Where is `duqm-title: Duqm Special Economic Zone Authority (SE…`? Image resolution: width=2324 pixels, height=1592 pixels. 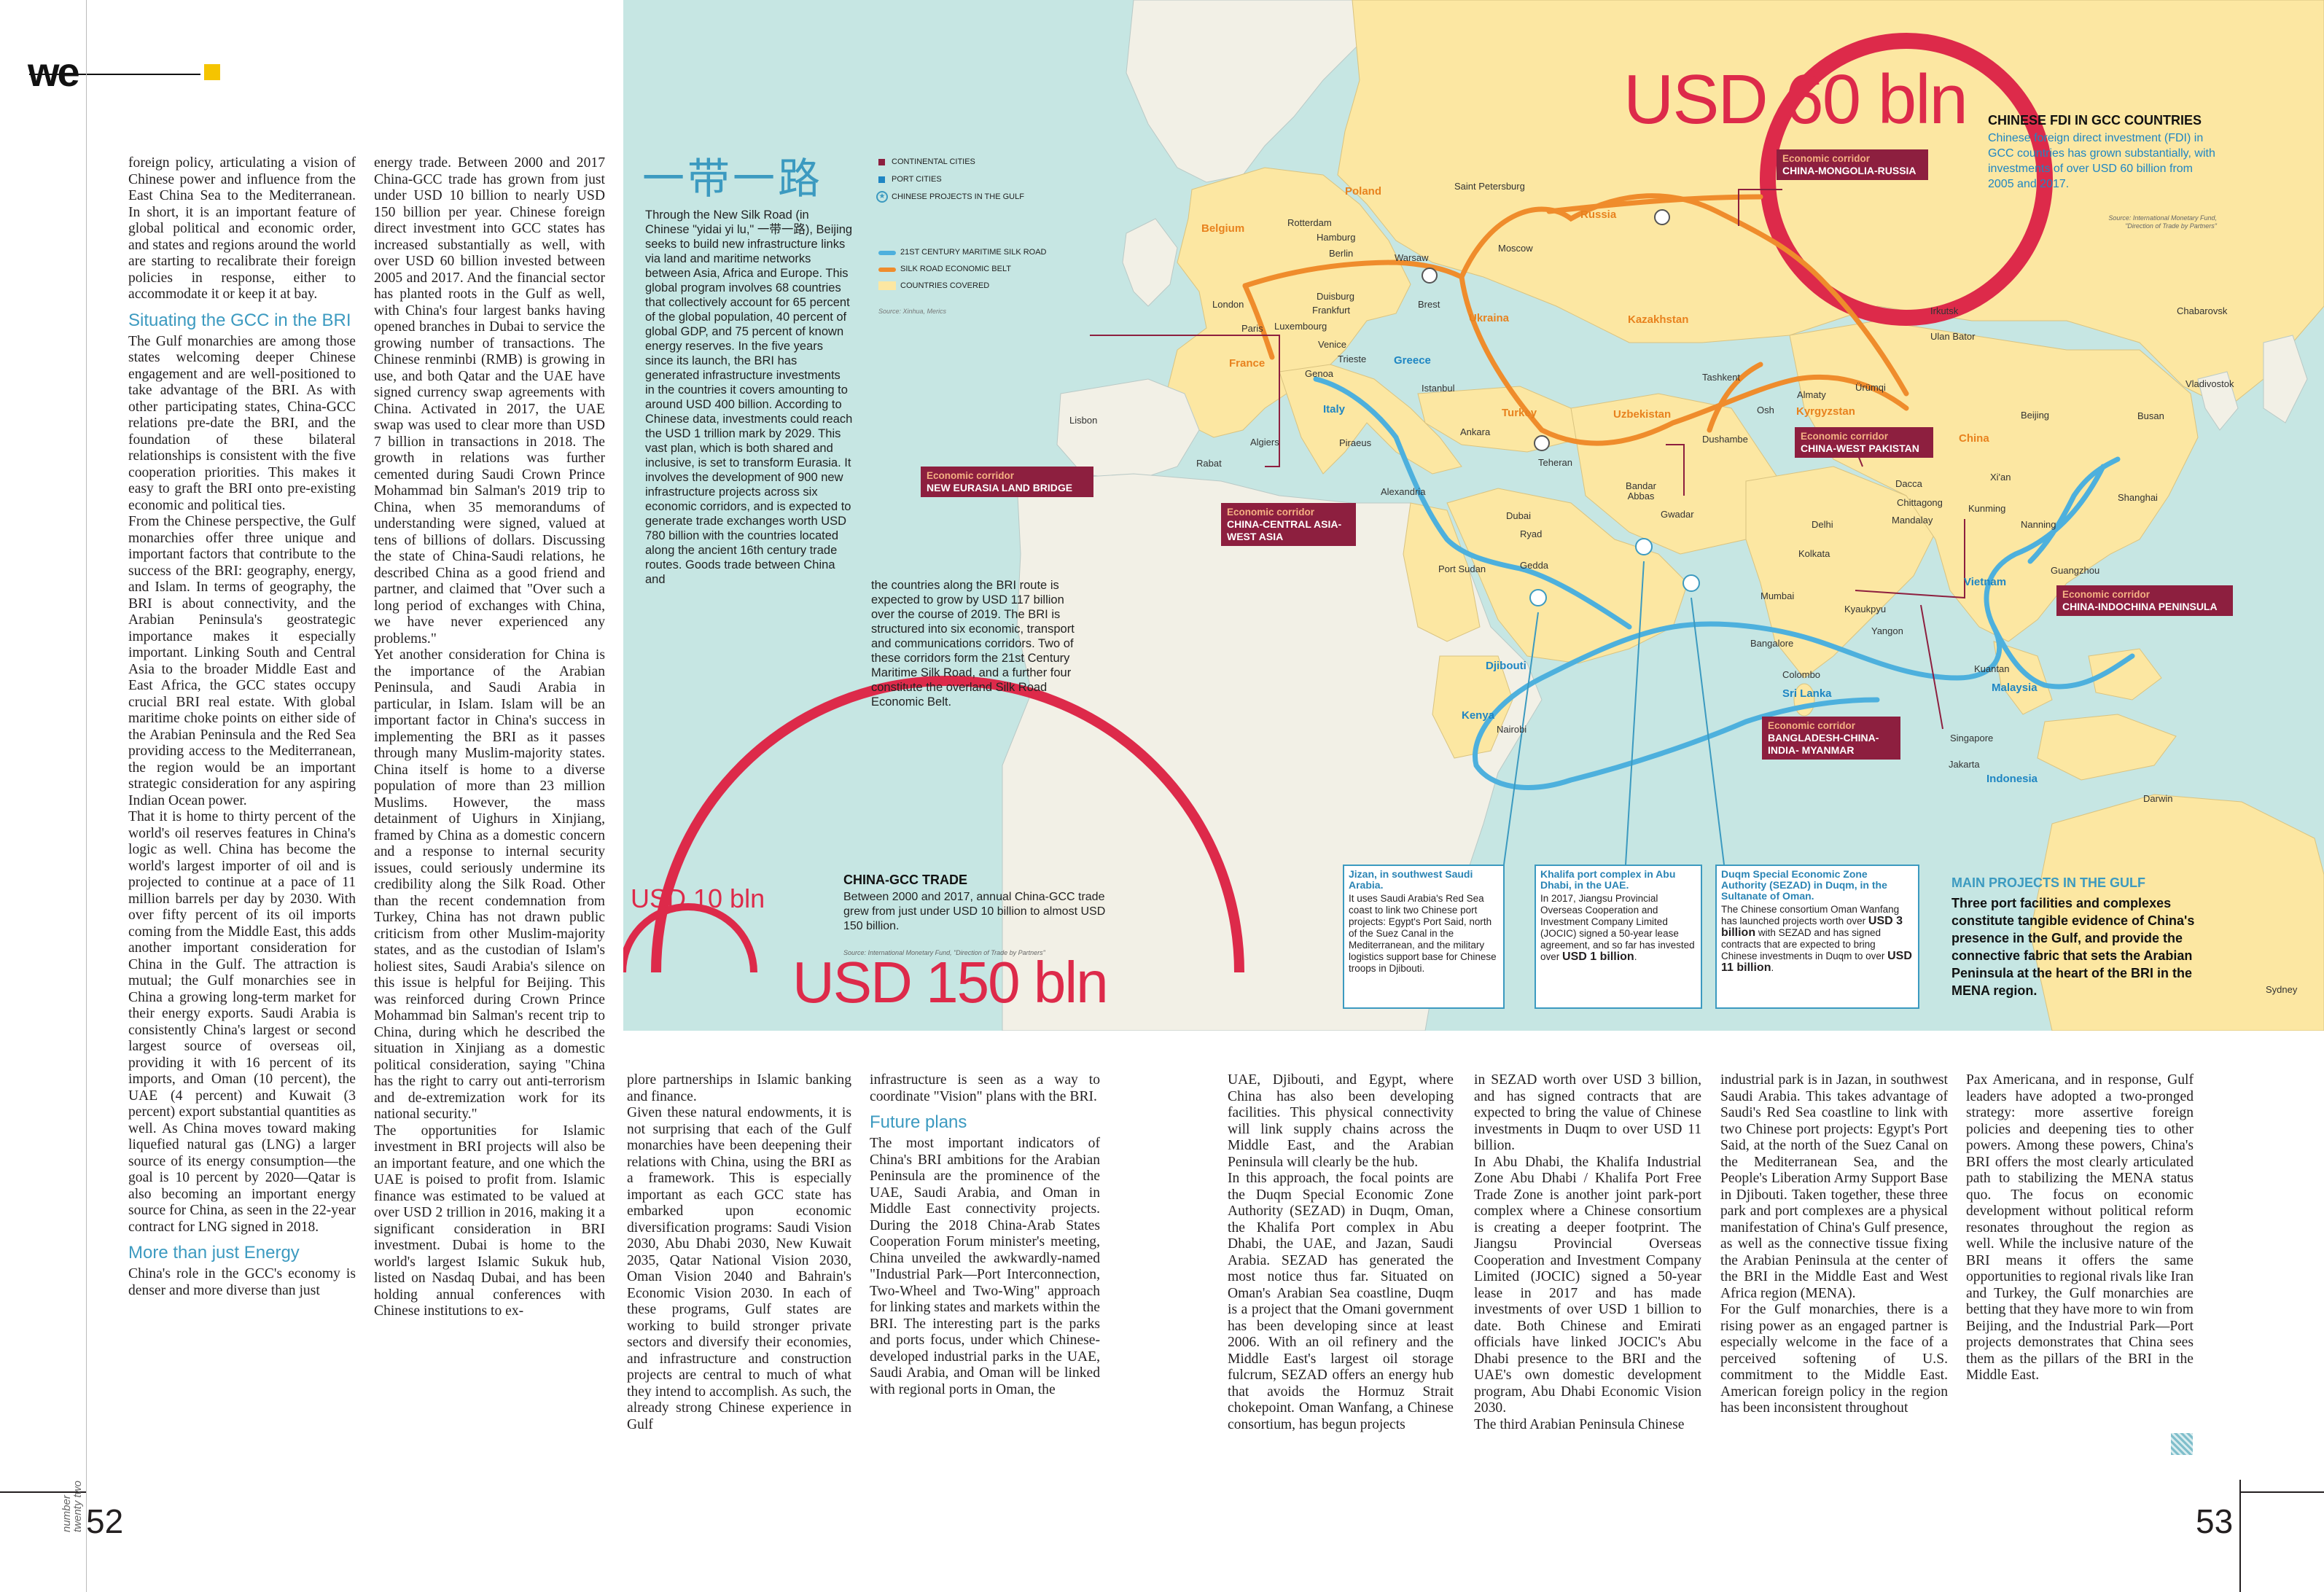 duqm-title: Duqm Special Economic Zone Authority (SE… is located at coordinates (1804, 885).